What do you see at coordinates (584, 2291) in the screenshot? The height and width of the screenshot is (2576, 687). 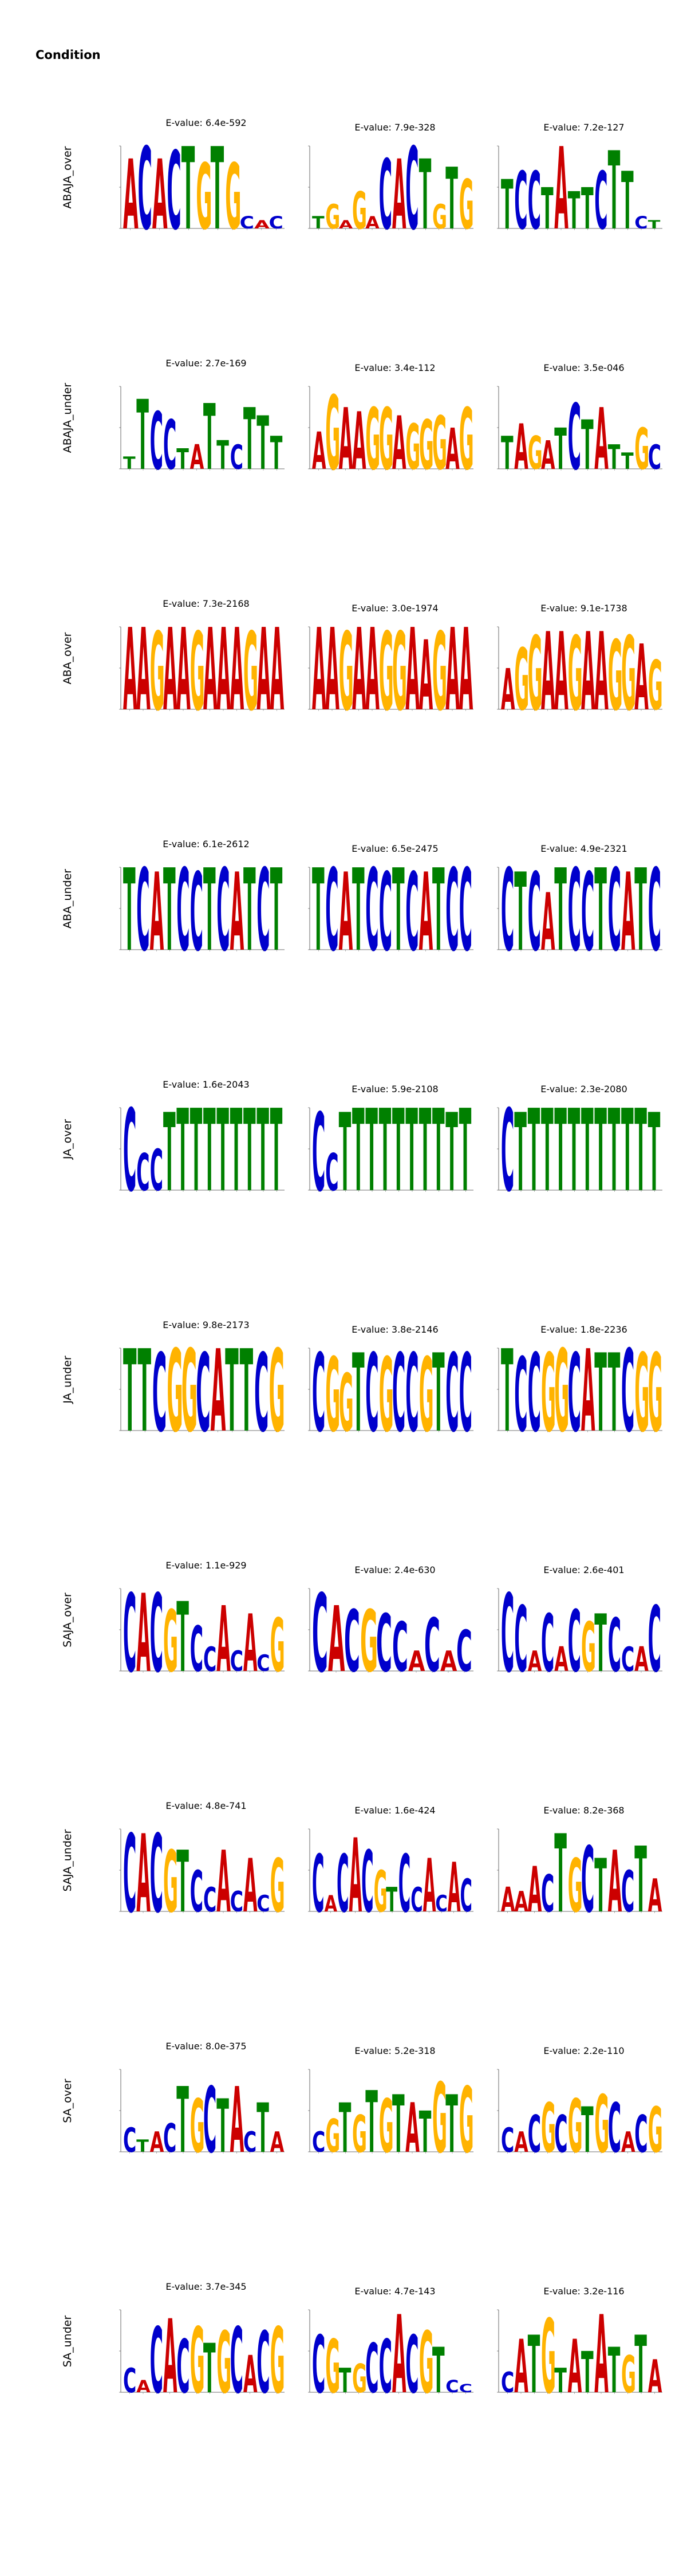 I see `evalue-label: E-value: 3.2e-116` at bounding box center [584, 2291].